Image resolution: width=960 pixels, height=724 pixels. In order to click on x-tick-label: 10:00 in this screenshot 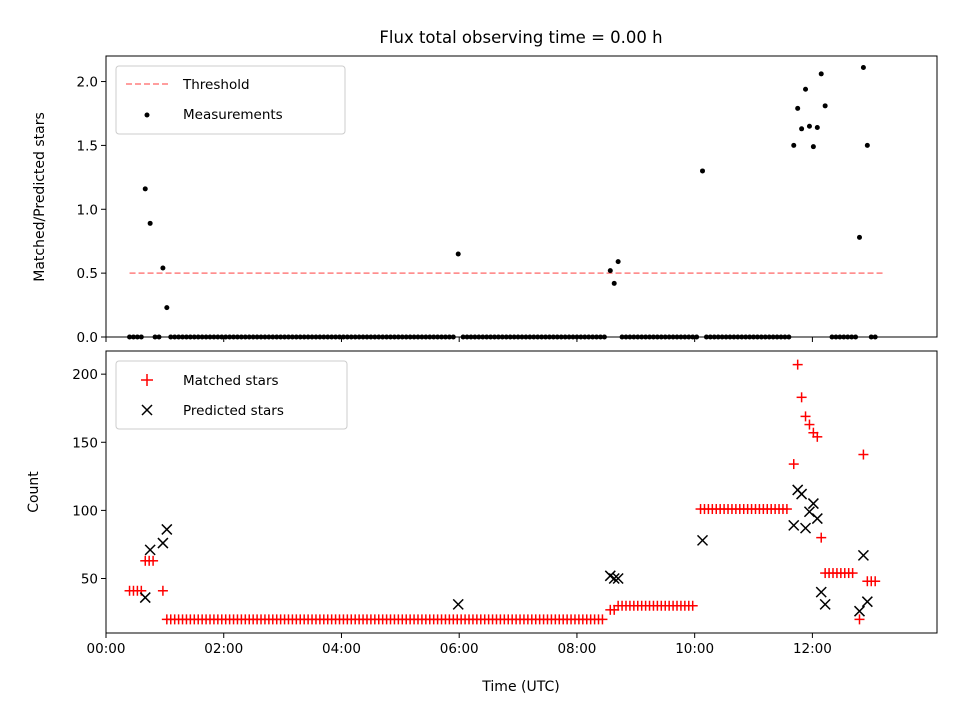, I will do `click(694, 649)`.